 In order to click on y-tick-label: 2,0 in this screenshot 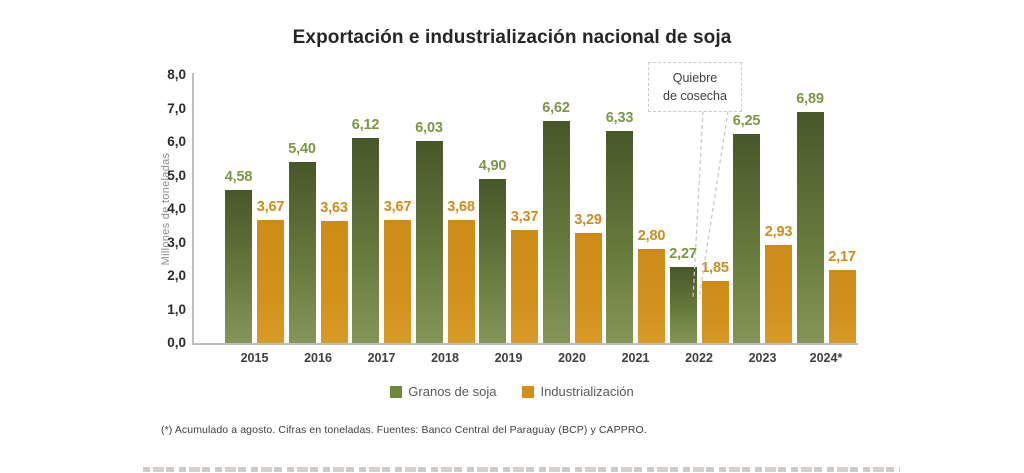, I will do `click(176, 275)`.